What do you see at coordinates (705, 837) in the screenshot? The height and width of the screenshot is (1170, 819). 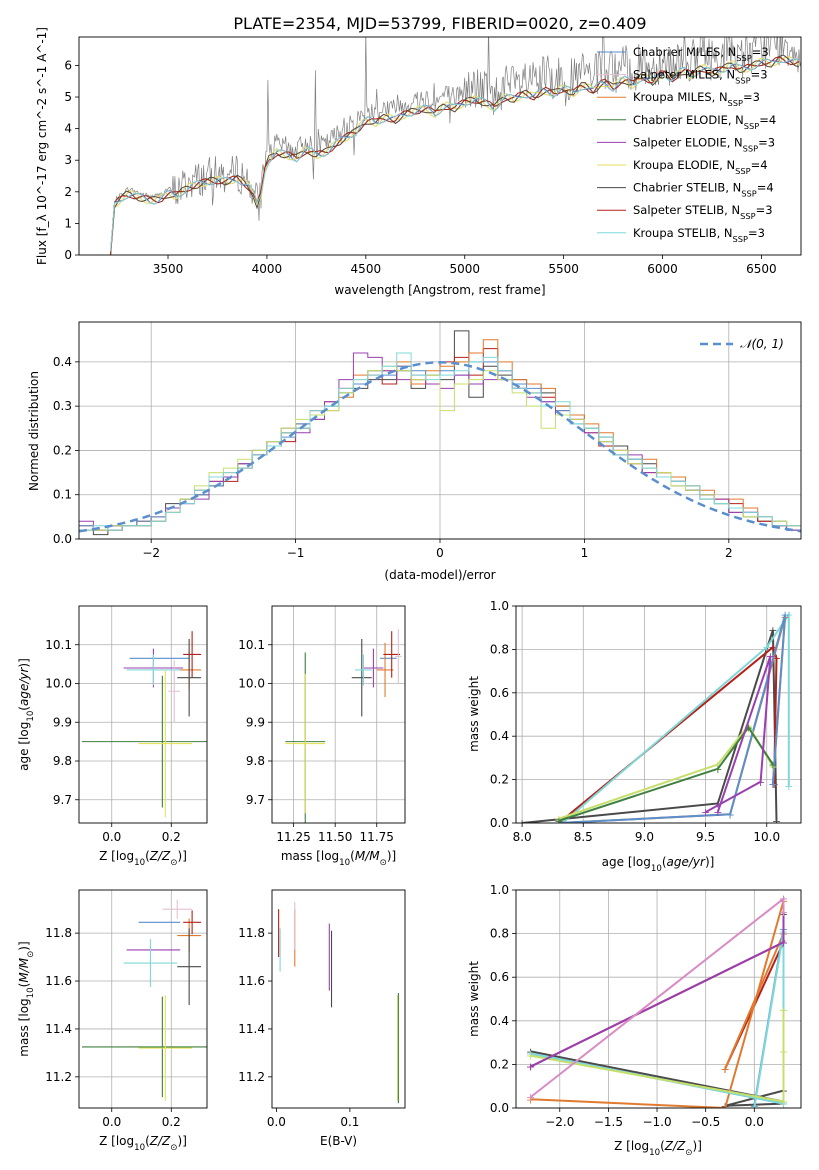 I see `x-tick-label: 9.5` at bounding box center [705, 837].